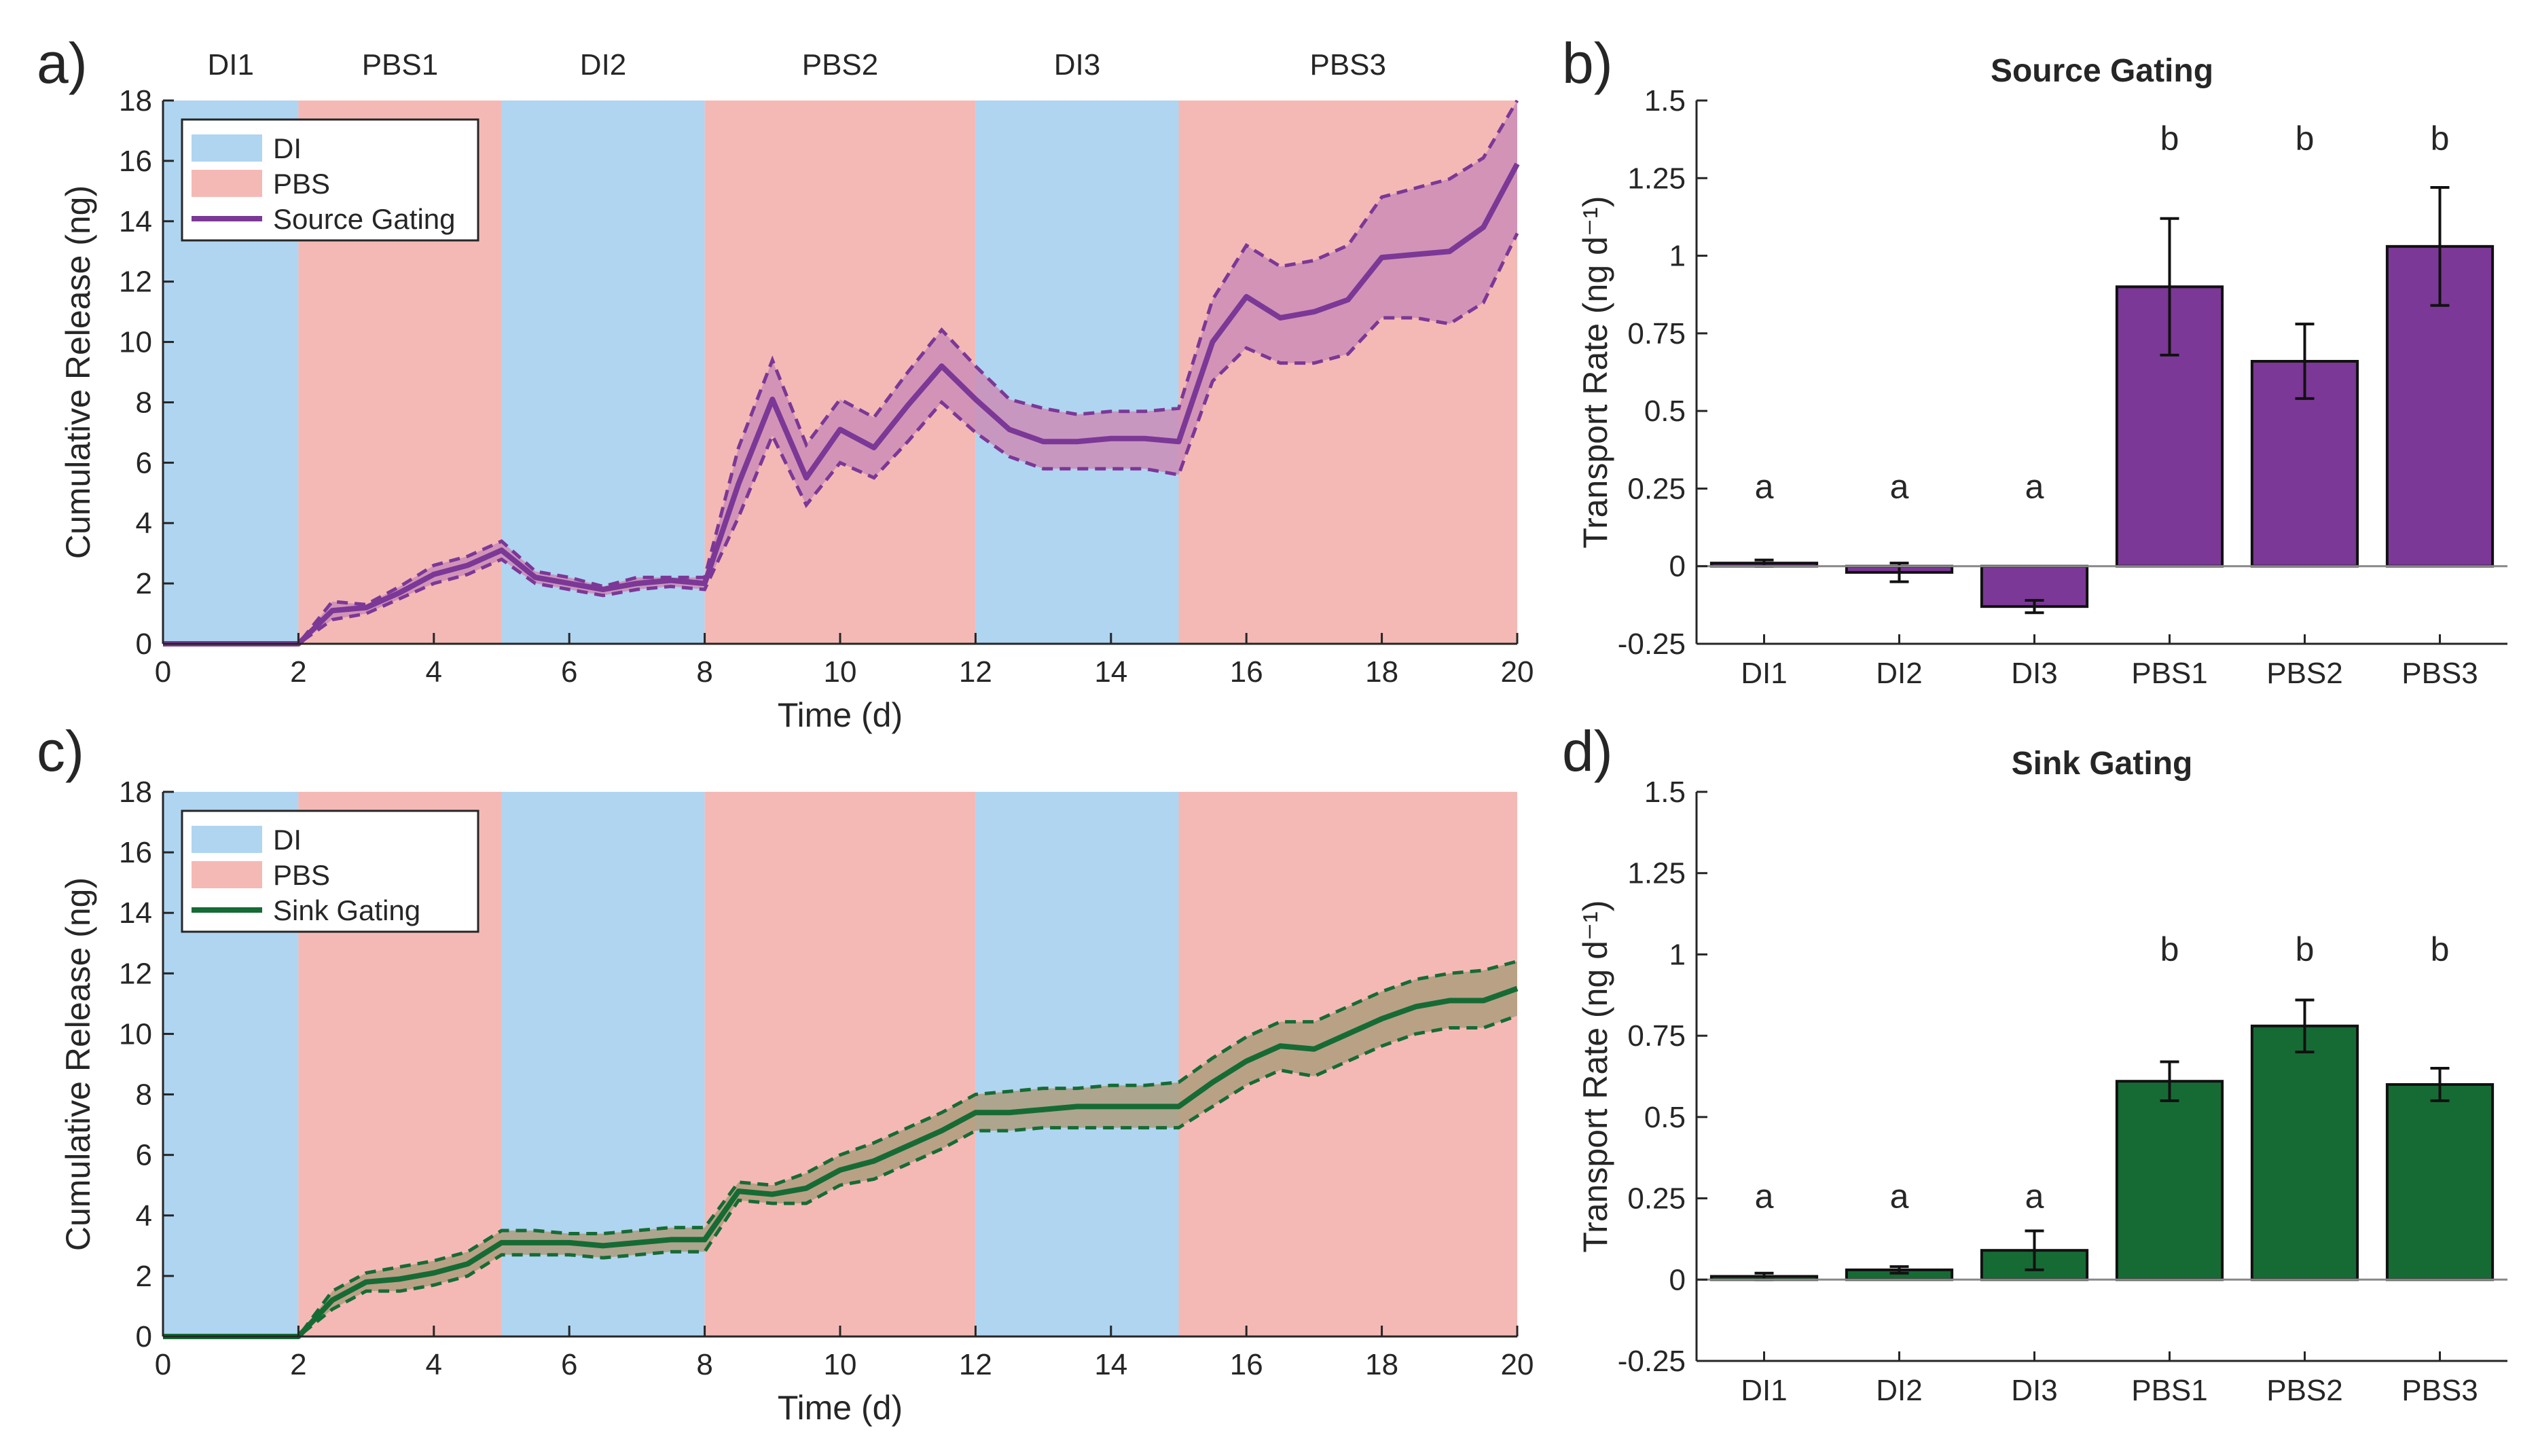 This screenshot has height=1456, width=2538. I want to click on legend-label: Source Gating, so click(365, 219).